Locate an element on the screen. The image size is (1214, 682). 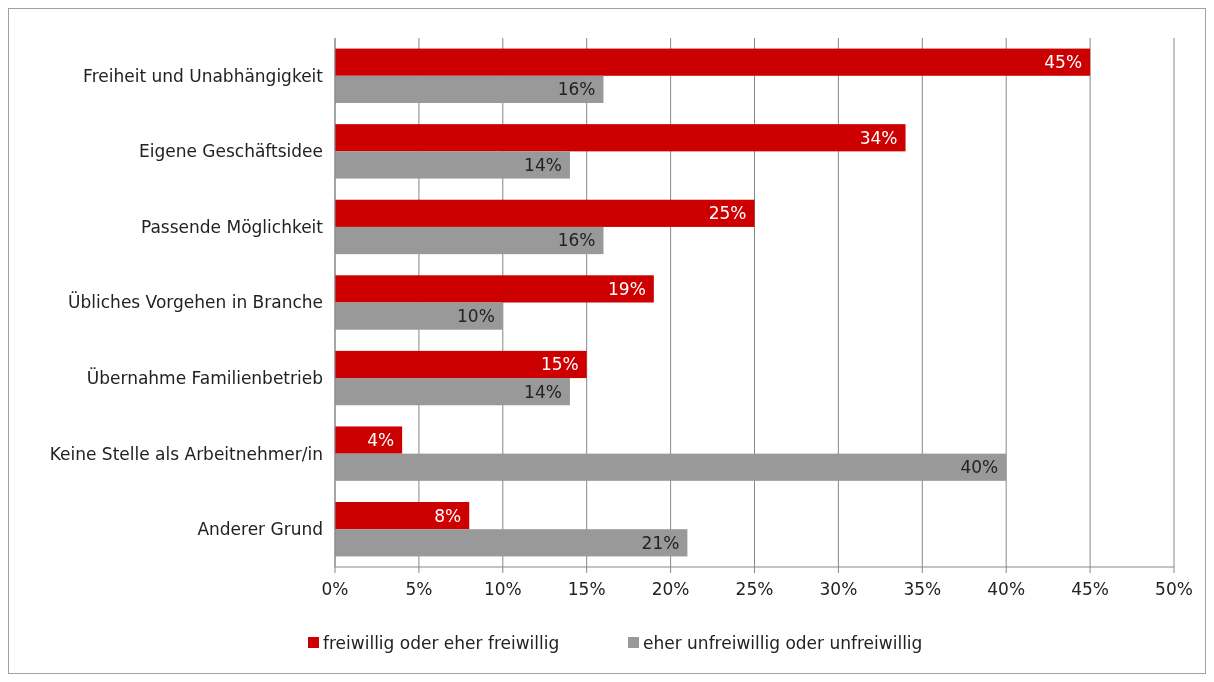
x-tick-label: 10% is located at coordinates (502, 589).